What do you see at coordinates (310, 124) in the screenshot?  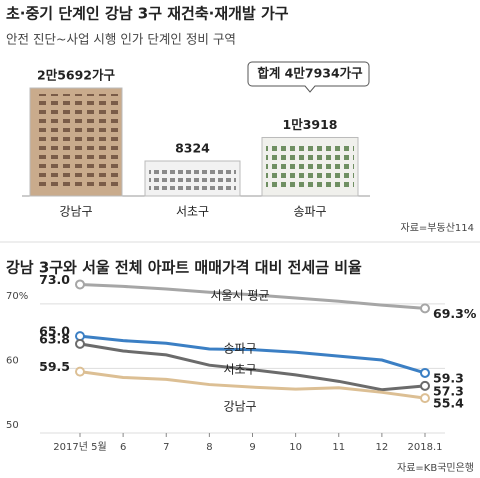 I see `value-label: 1만3918` at bounding box center [310, 124].